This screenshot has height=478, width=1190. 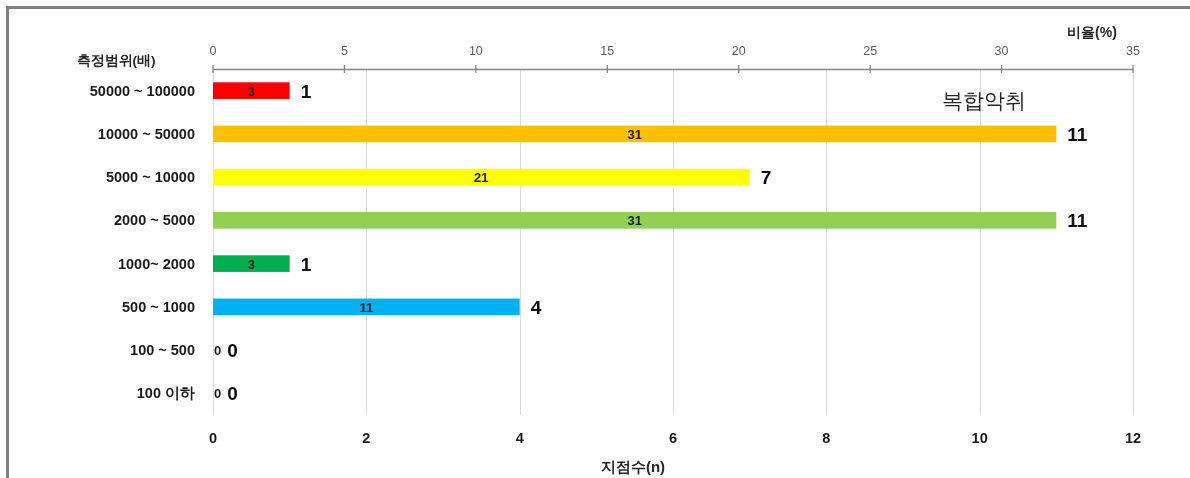 What do you see at coordinates (1133, 438) in the screenshot?
I see `x-tick-label: 12` at bounding box center [1133, 438].